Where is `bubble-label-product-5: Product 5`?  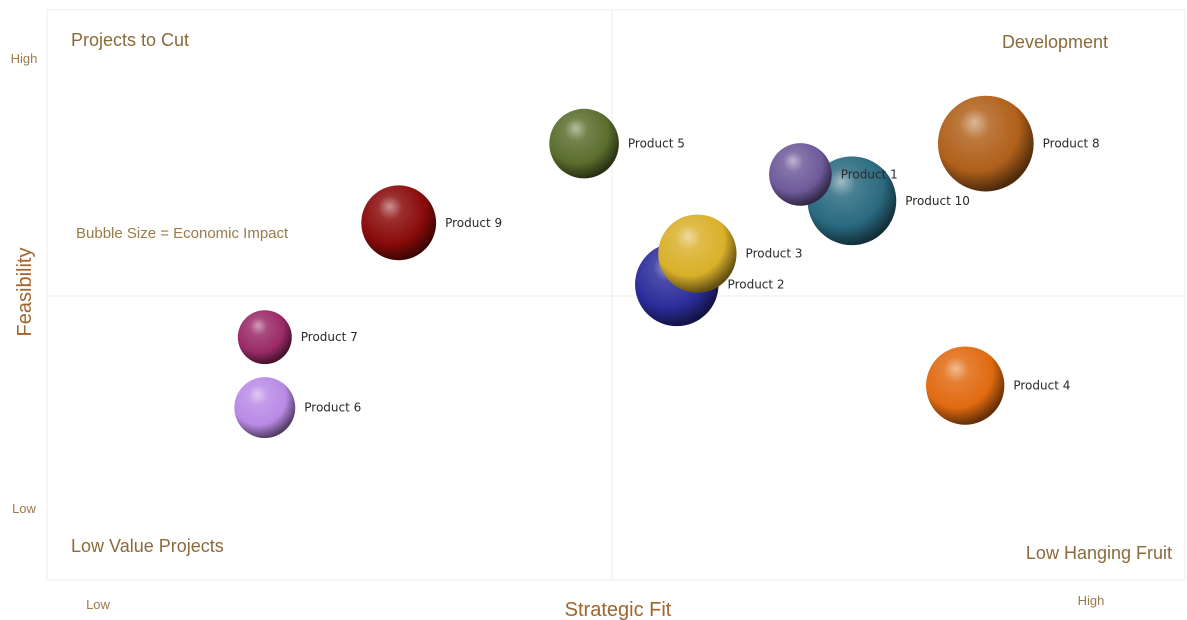
bubble-label-product-5: Product 5 is located at coordinates (656, 144).